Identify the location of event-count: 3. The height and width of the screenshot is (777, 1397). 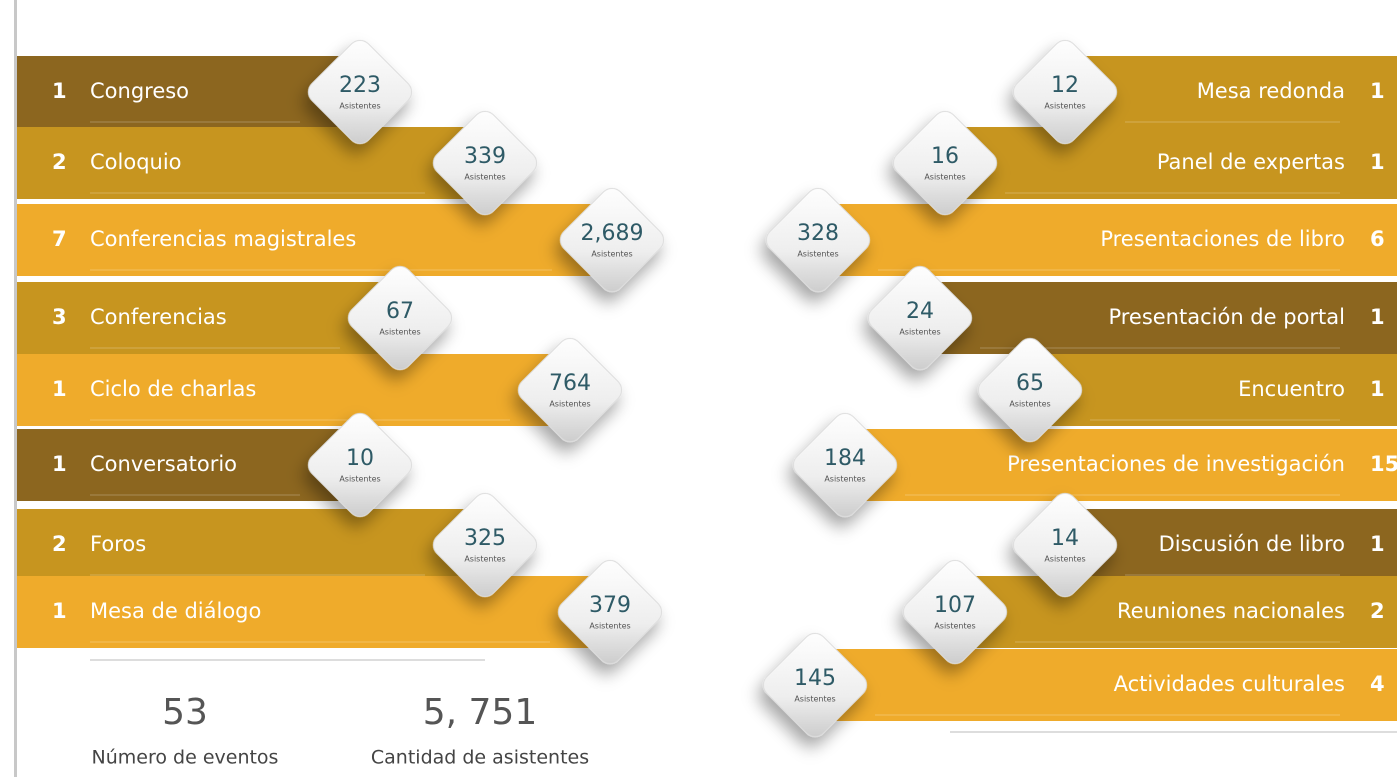
(59, 317).